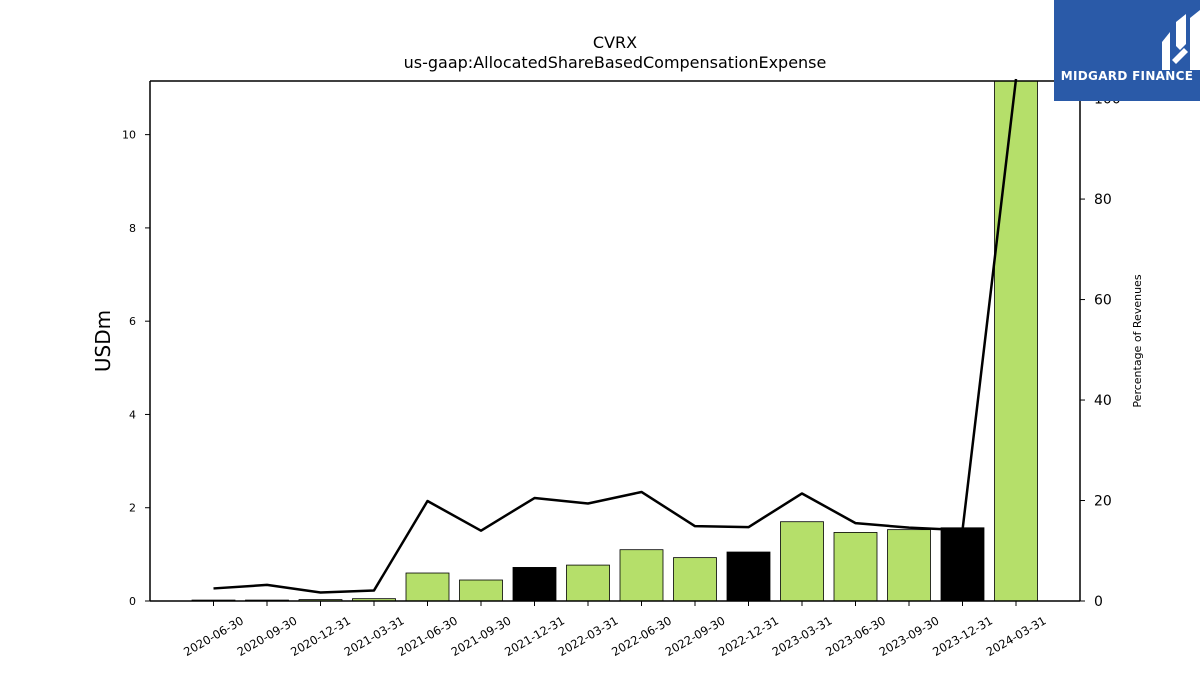  What do you see at coordinates (909, 636) in the screenshot?
I see `x-tick-label: 2023-09-30` at bounding box center [909, 636].